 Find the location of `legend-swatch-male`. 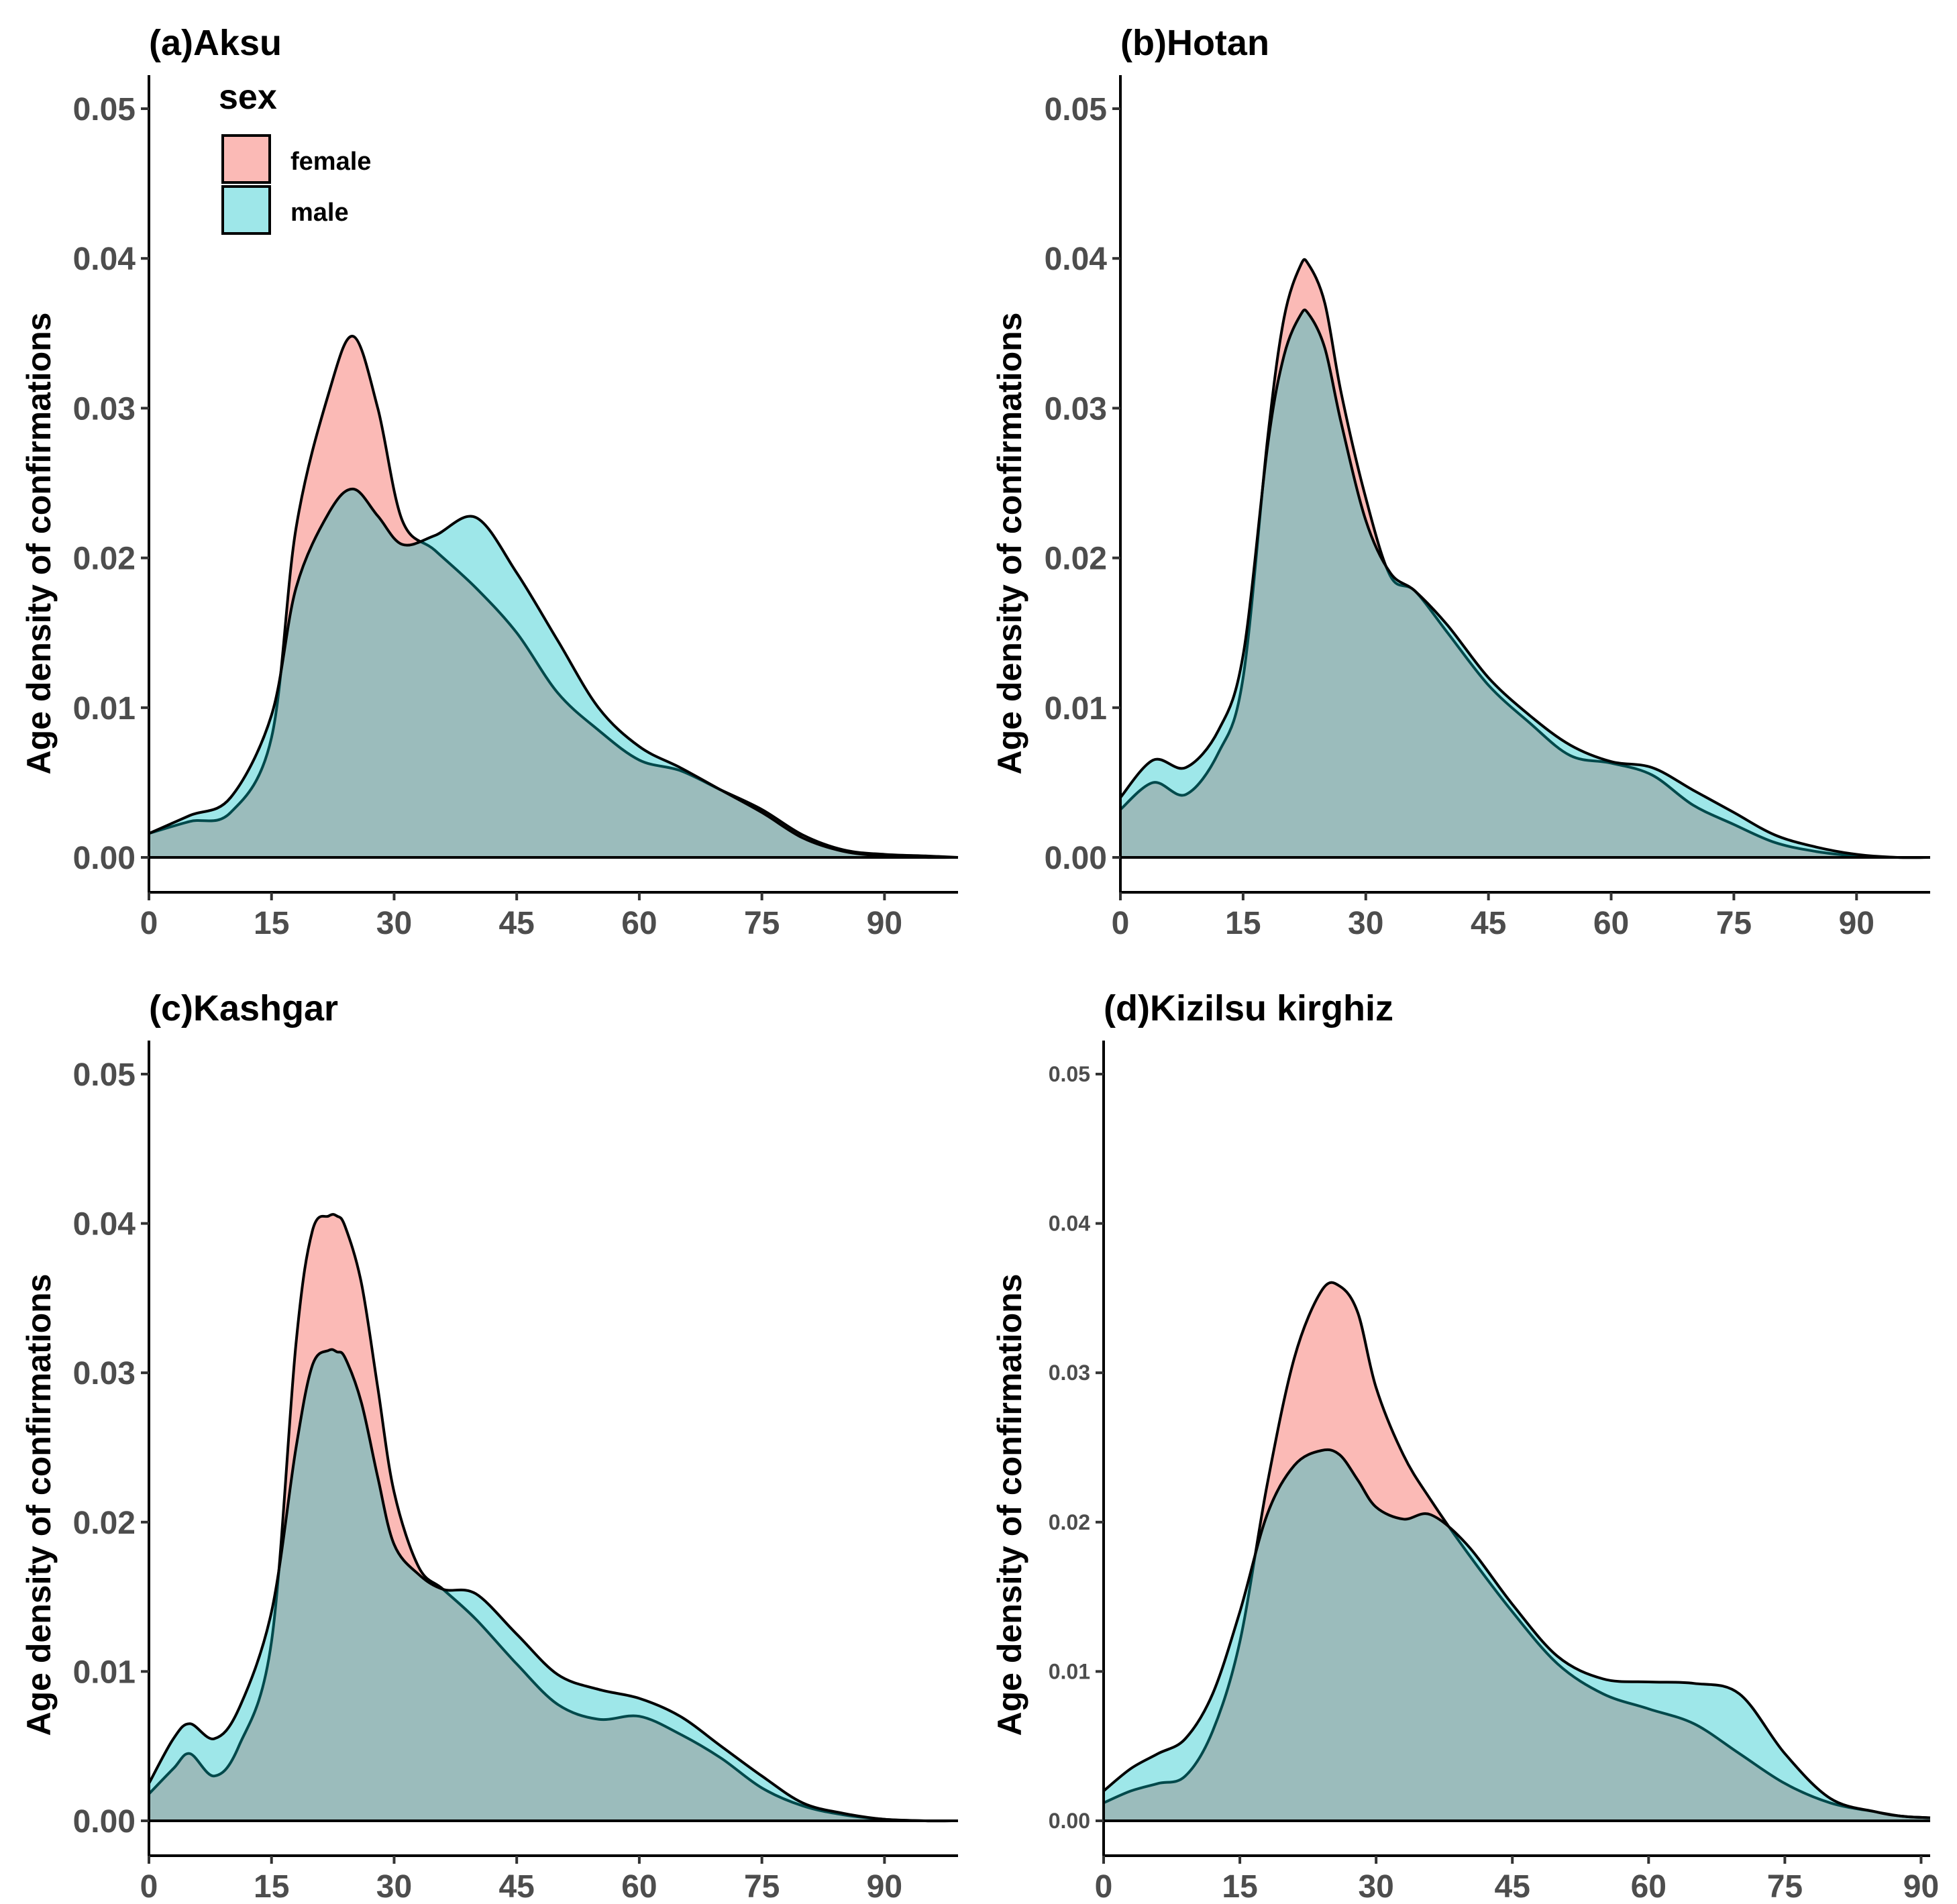

legend-swatch-male is located at coordinates (246, 210).